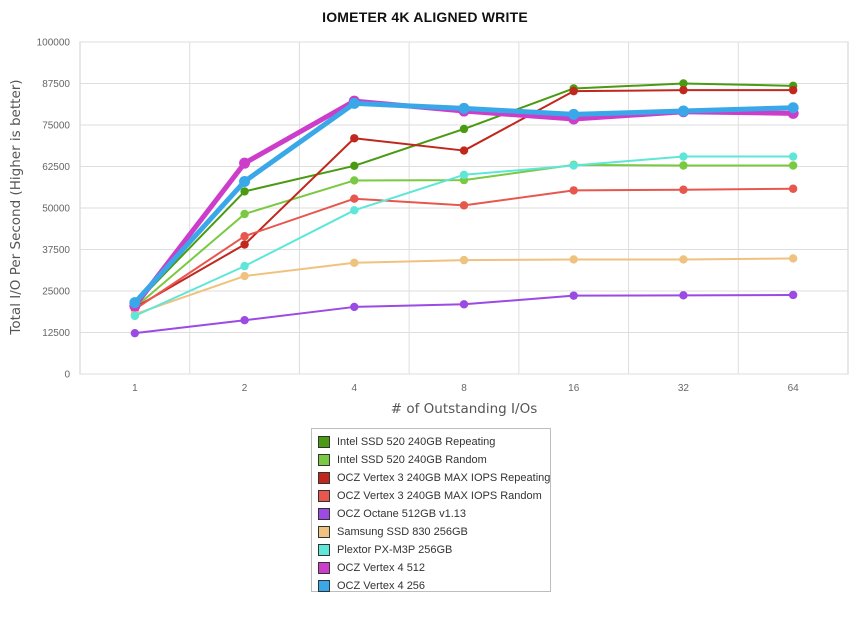 Image resolution: width=850 pixels, height=620 pixels. What do you see at coordinates (402, 514) in the screenshot?
I see `legend-label: OCZ Octane 512GB v1.13` at bounding box center [402, 514].